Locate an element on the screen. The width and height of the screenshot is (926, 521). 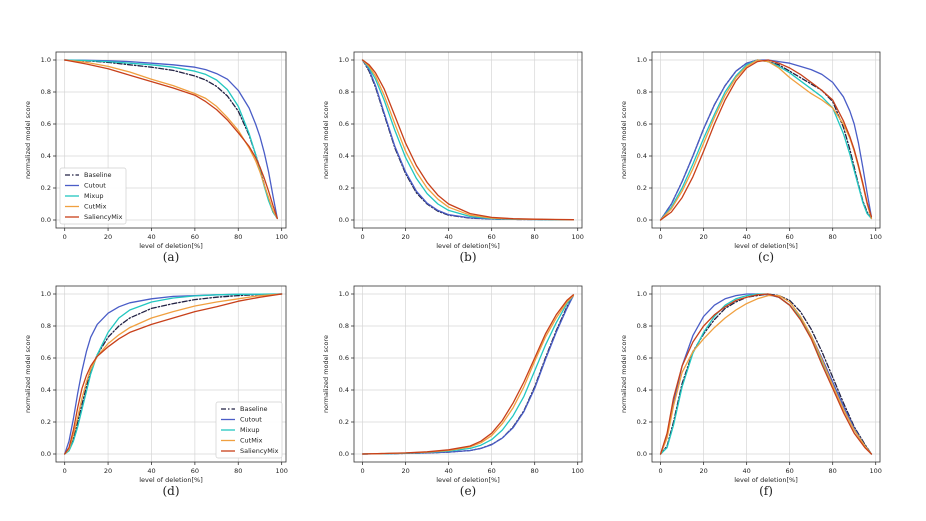
panel-caption: (e) is located at coordinates (468, 491).